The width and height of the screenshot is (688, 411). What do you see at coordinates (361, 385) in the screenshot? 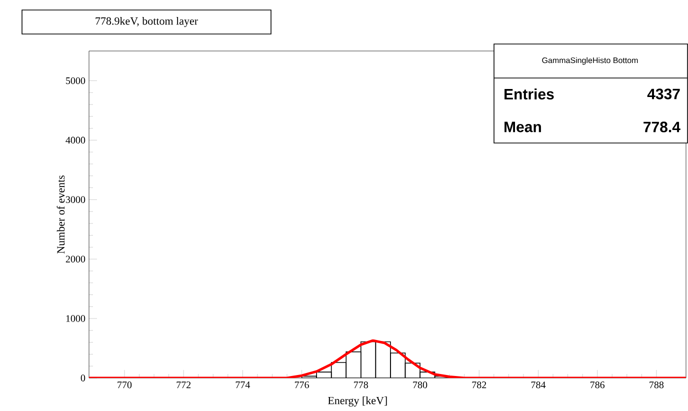
I see `x-tick-label: 778` at bounding box center [361, 385].